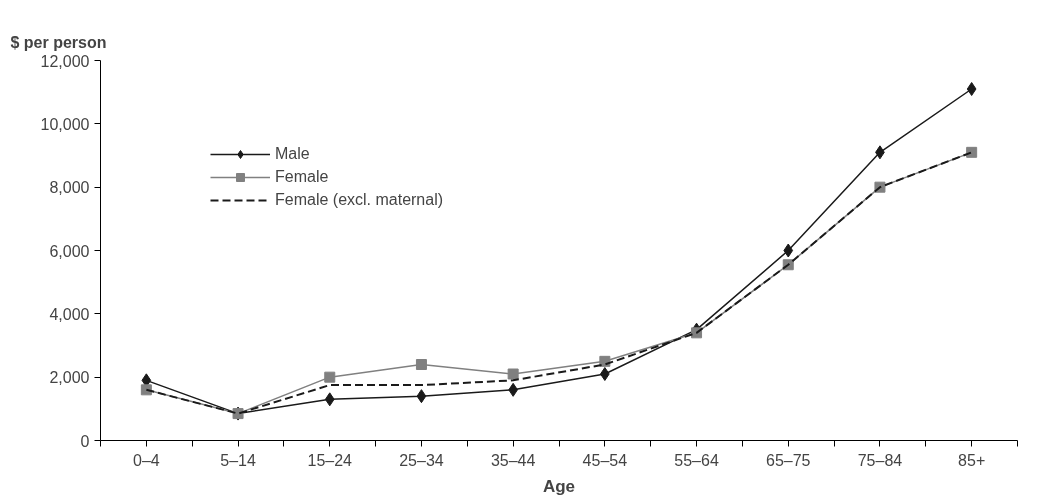  Describe the element at coordinates (513, 460) in the screenshot. I see `x-tick-label: 35–44` at that location.